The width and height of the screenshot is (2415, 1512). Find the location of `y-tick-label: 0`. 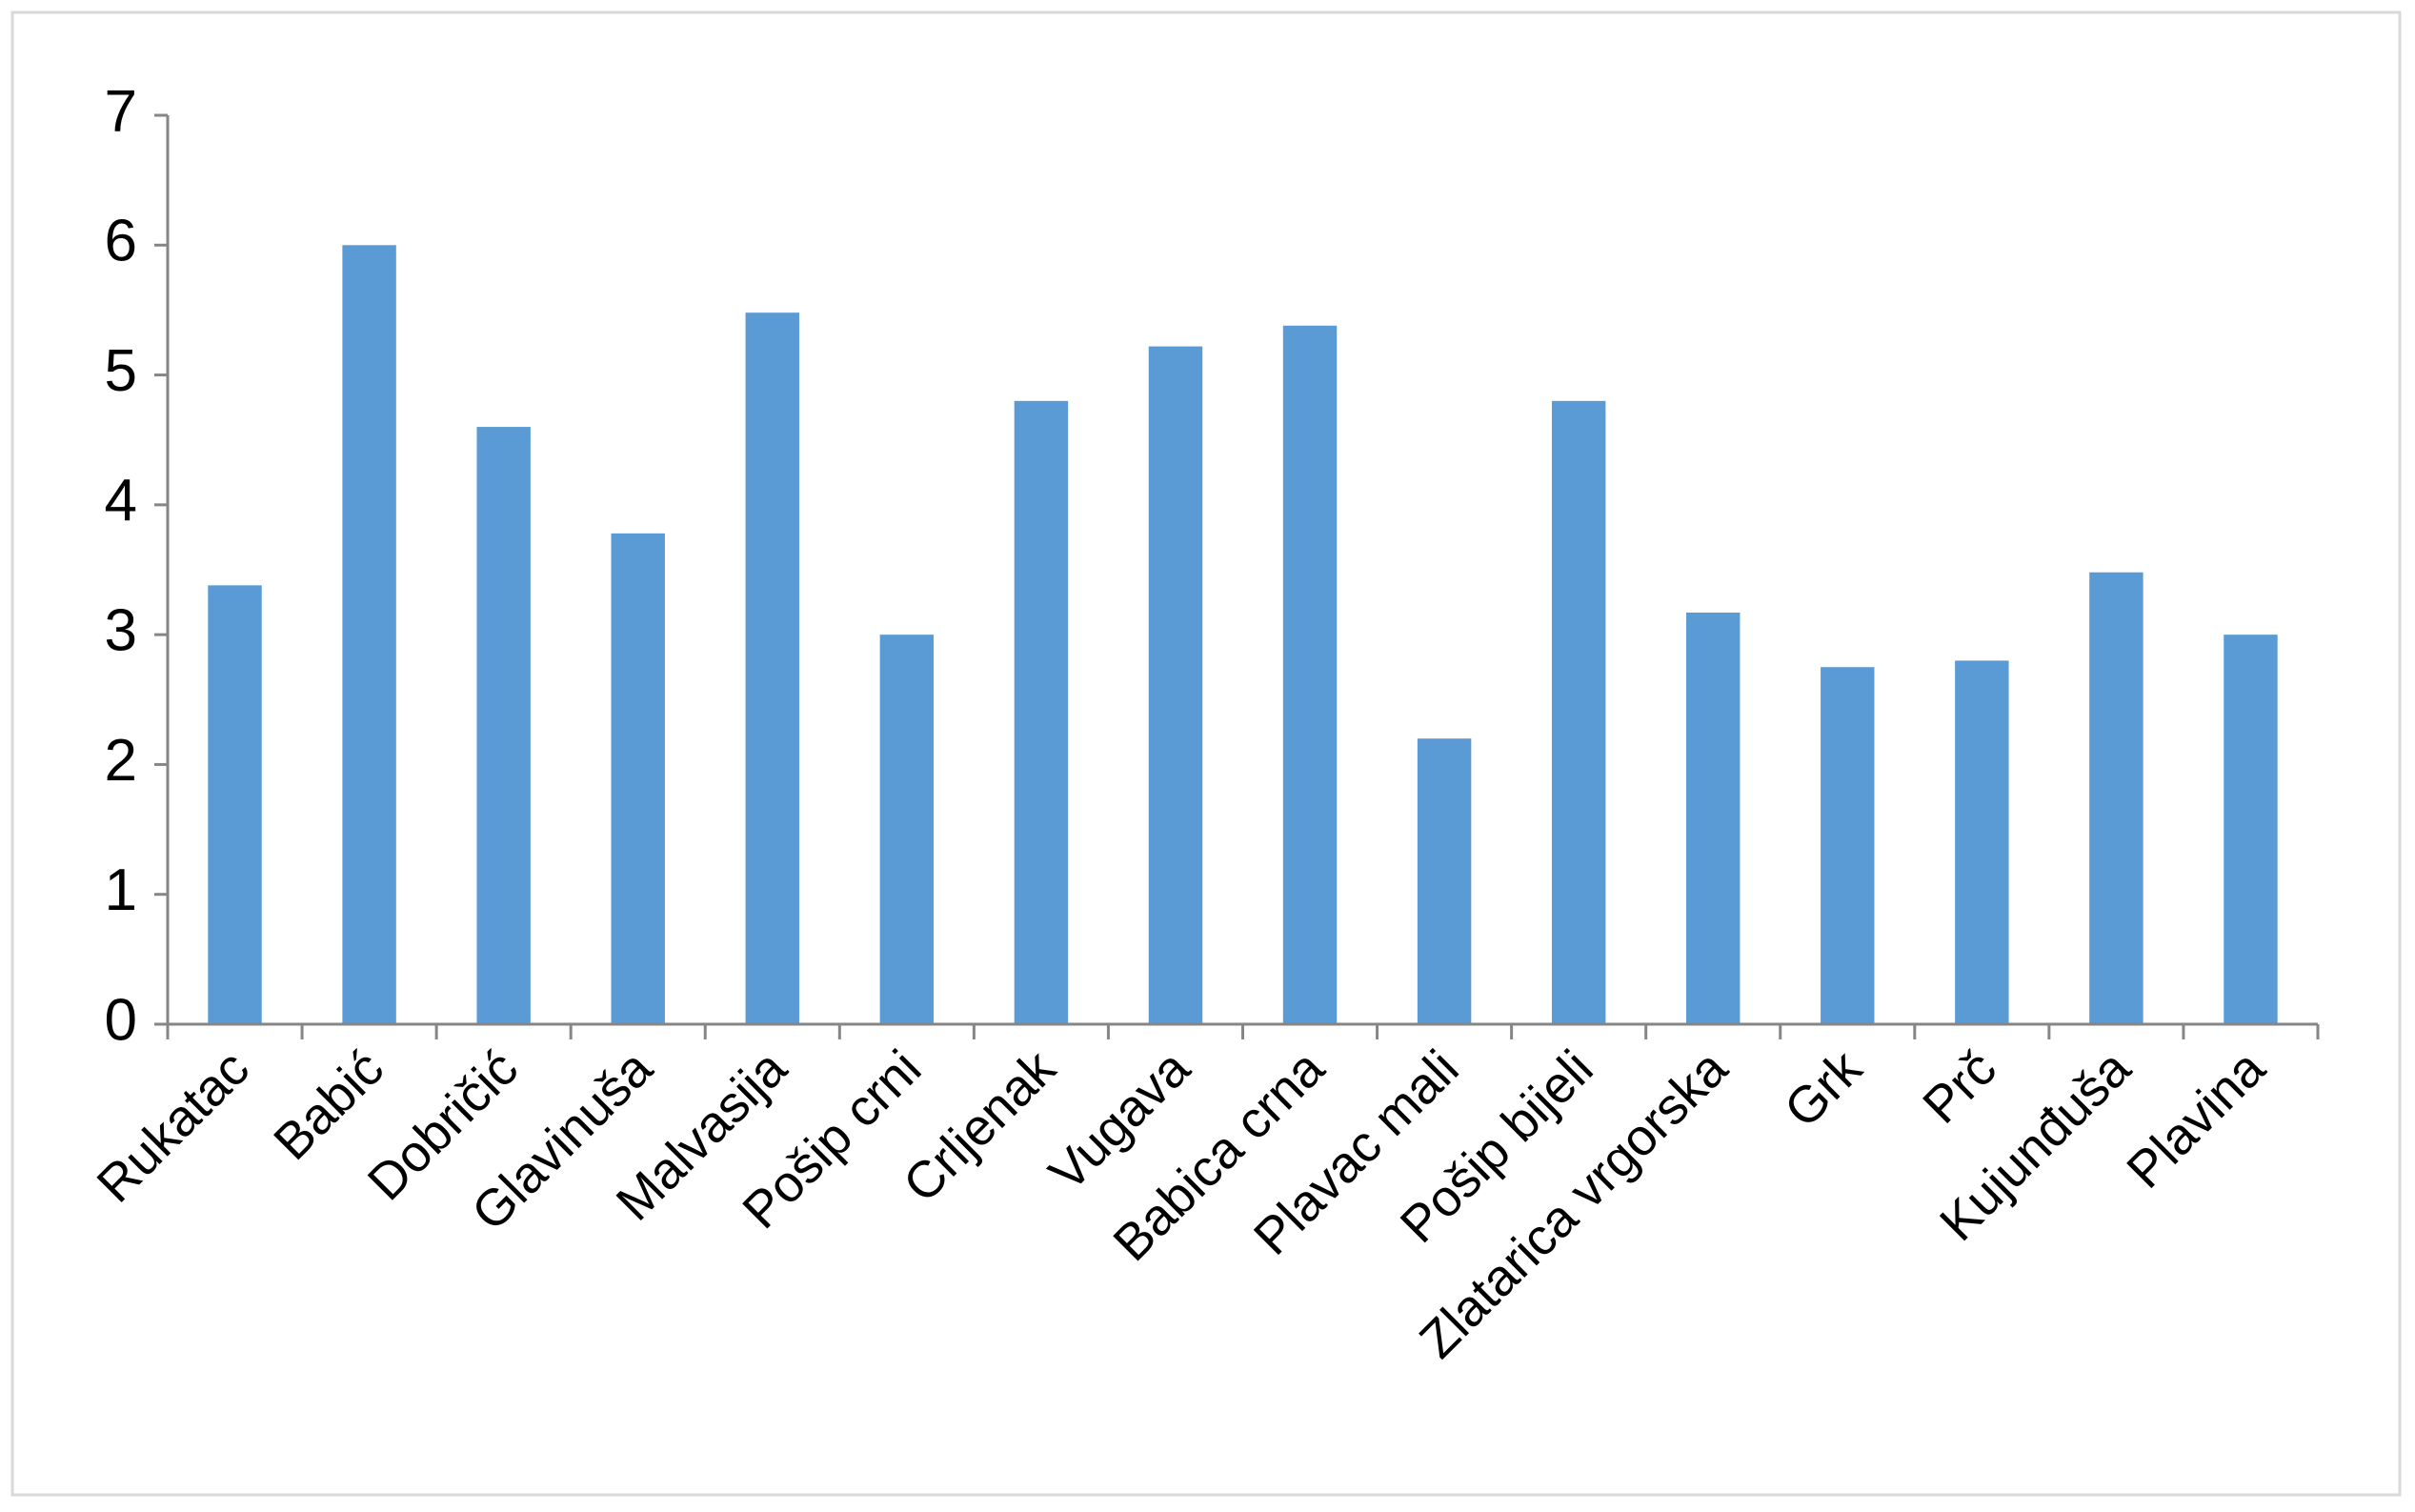

y-tick-label: 0 is located at coordinates (121, 1020).